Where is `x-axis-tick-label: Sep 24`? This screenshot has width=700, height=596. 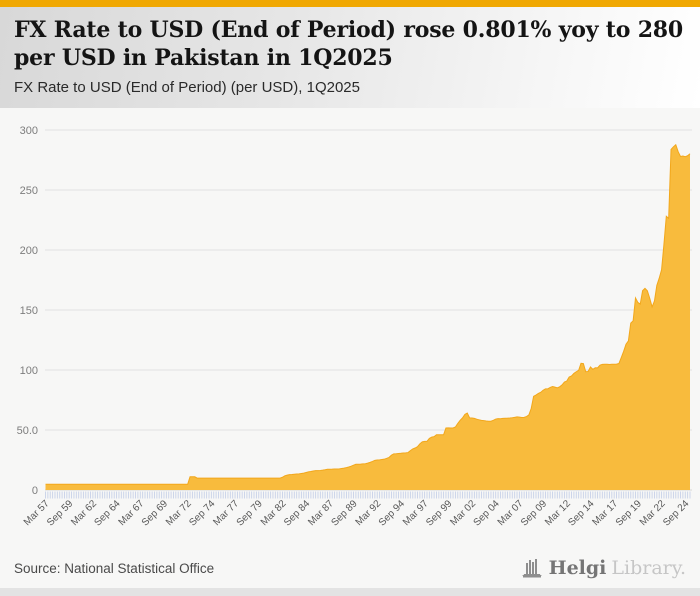 x-axis-tick-label: Sep 24 is located at coordinates (676, 513).